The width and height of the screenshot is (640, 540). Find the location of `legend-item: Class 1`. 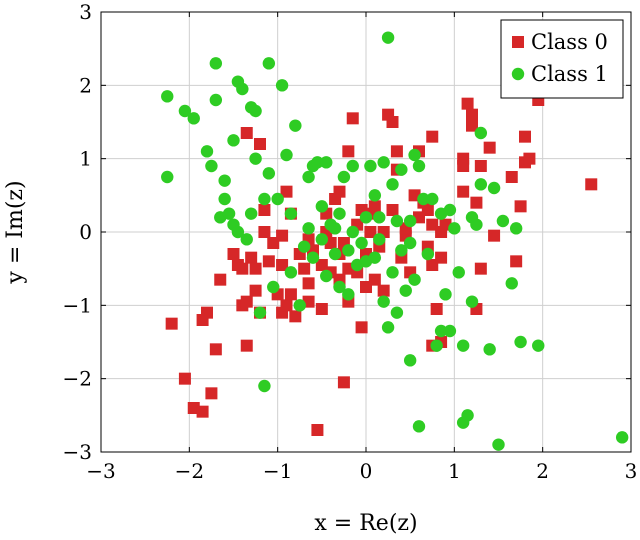

legend-item: Class 1 is located at coordinates (559, 74).